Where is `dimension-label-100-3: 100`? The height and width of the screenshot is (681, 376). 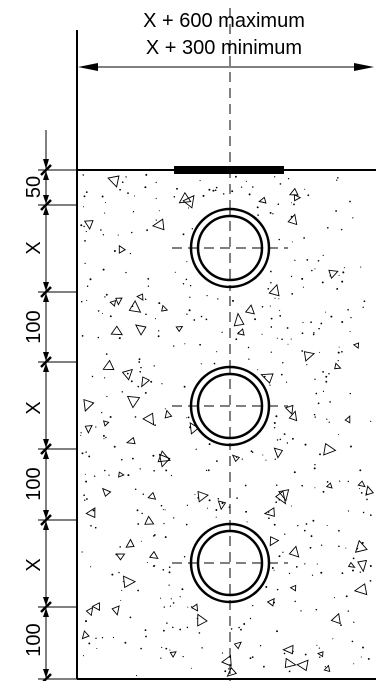 dimension-label-100-3: 100 is located at coordinates (34, 639).